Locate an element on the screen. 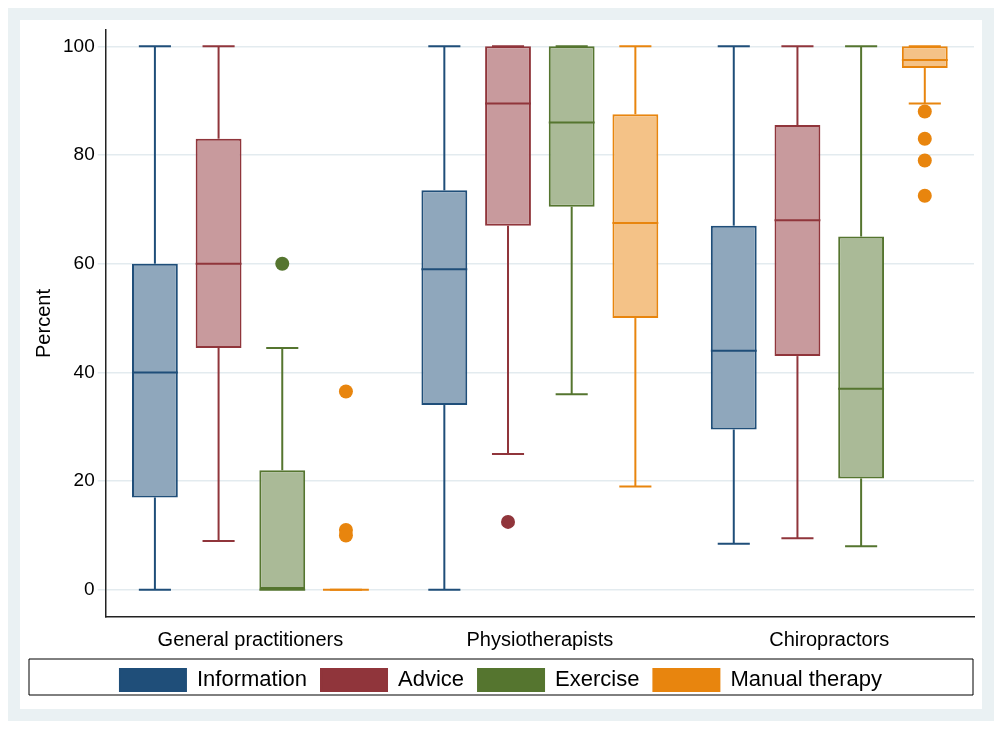 Image resolution: width=1002 pixels, height=729 pixels. legend-label: Manual therapy is located at coordinates (806, 679).